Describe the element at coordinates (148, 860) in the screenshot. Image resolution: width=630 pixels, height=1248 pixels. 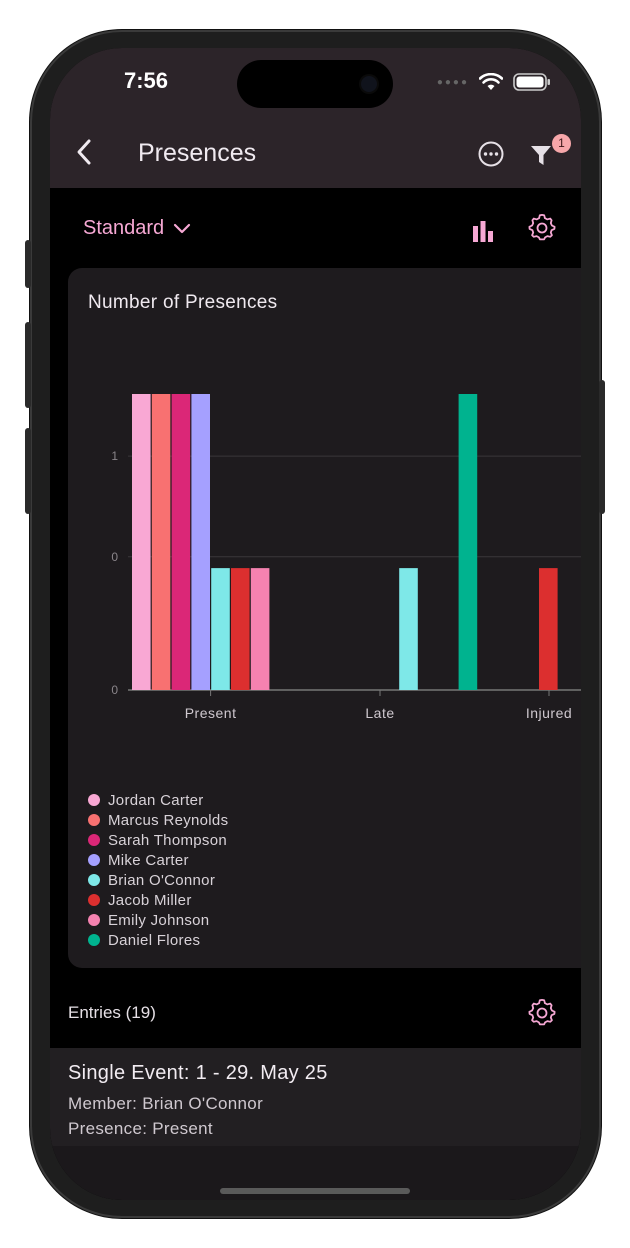
I see `legend-label: Mike Carter` at that location.